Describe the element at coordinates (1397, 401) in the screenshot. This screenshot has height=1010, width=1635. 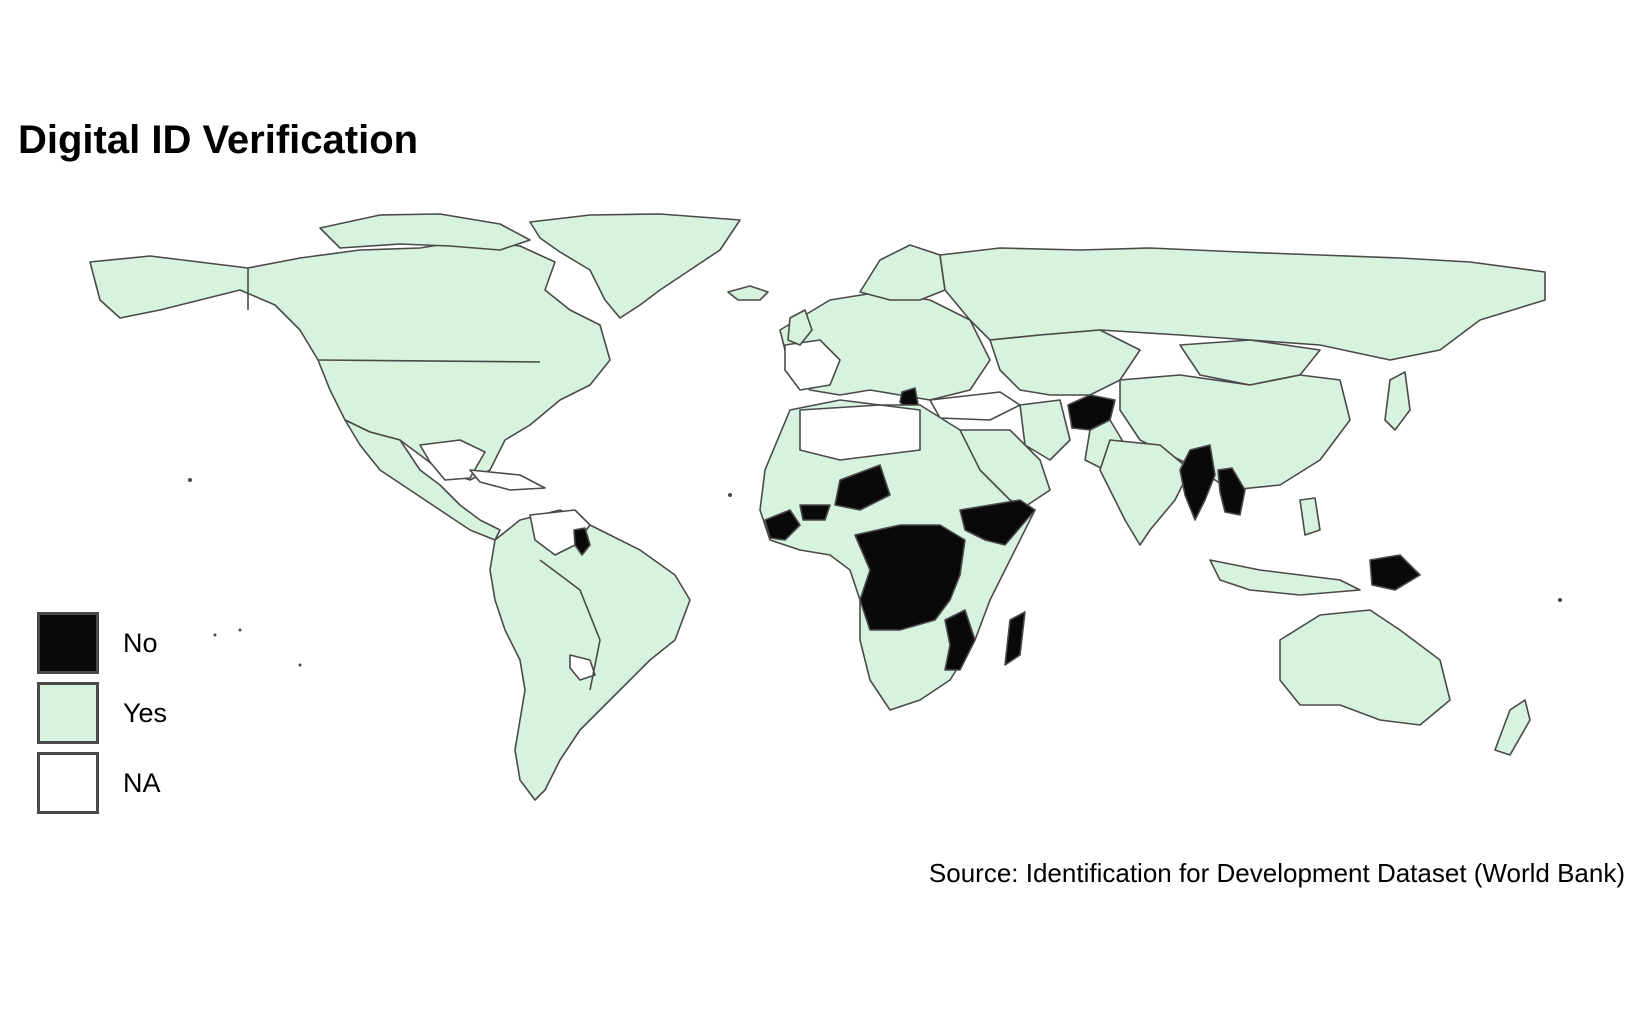
I see `region-japan` at that location.